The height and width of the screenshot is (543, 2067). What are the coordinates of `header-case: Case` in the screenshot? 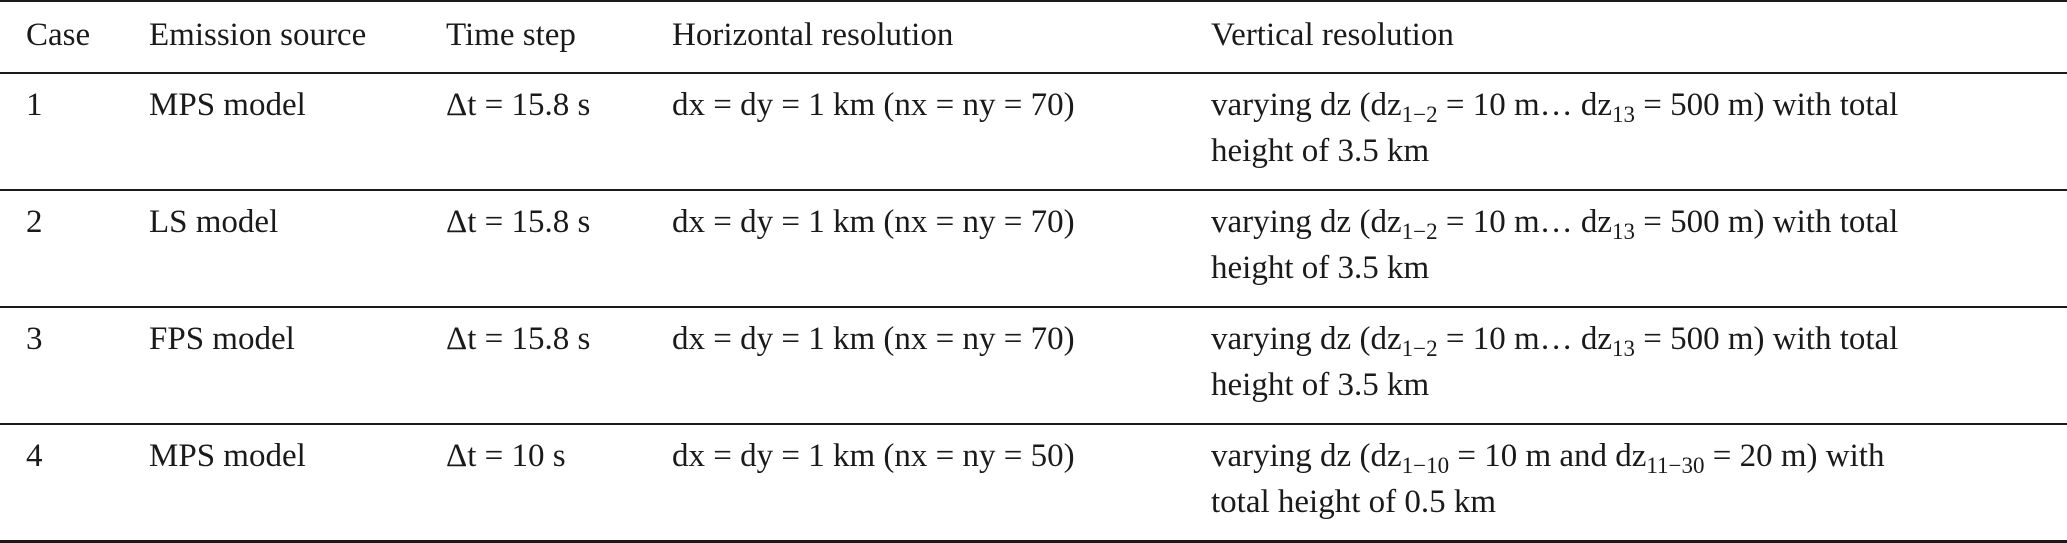 It's located at (58, 35).